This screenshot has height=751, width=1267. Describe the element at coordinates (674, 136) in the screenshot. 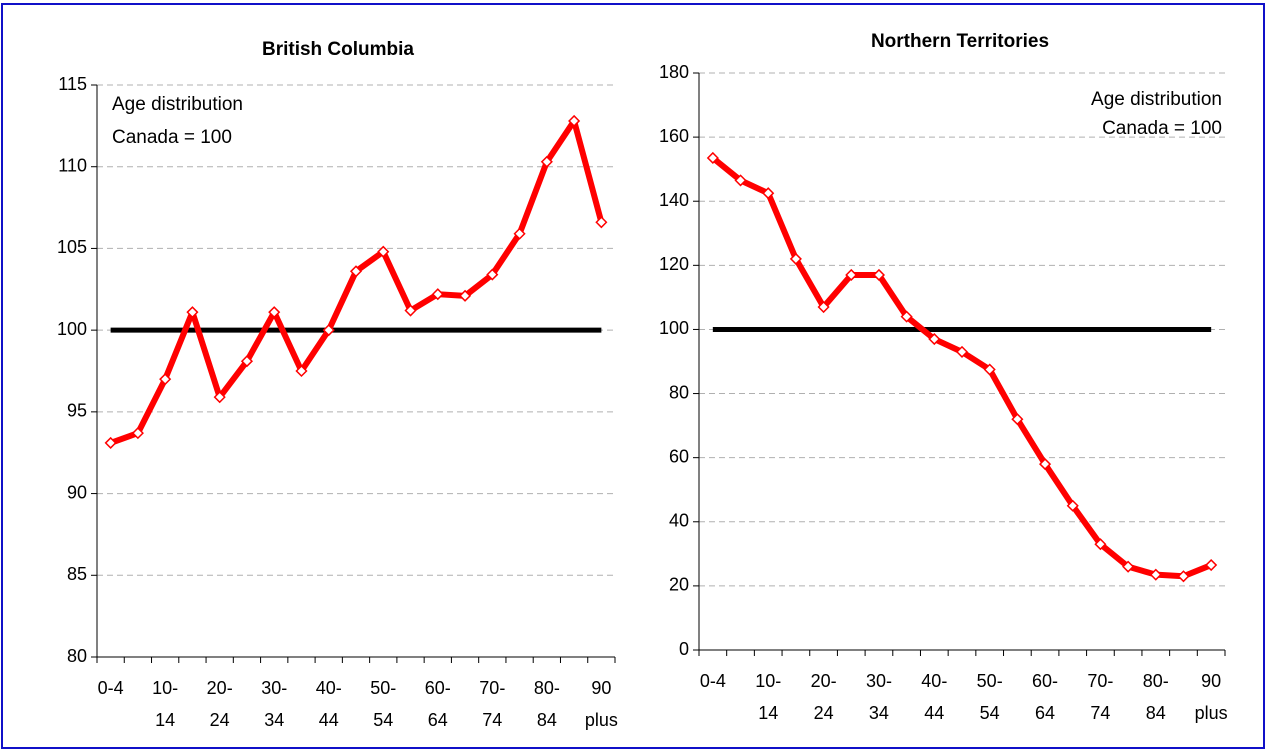

I see `y-tick-label: 160` at that location.